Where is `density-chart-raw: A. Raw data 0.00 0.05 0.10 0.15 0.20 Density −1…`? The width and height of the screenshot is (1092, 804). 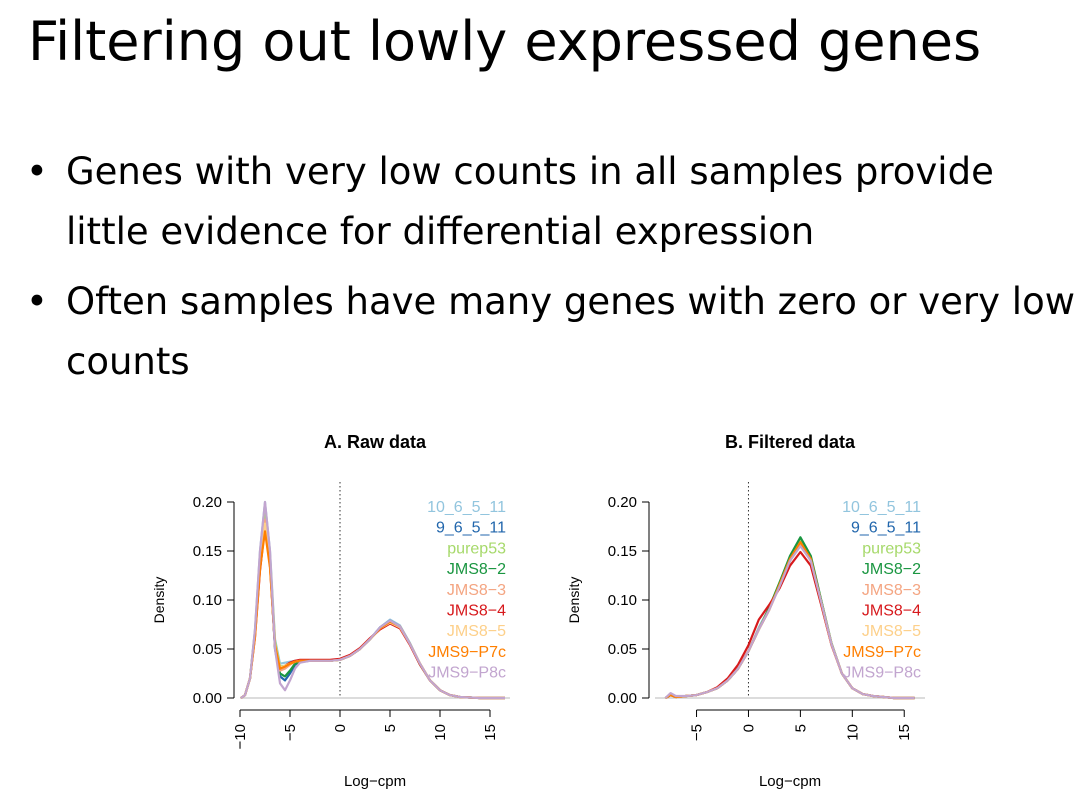
density-chart-raw: A. Raw data 0.00 0.05 0.10 0.15 0.20 Density −1… is located at coordinates (330, 611).